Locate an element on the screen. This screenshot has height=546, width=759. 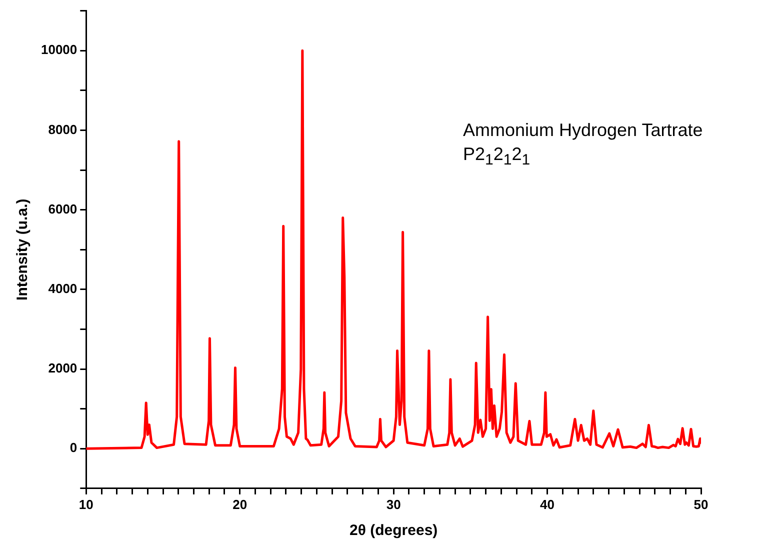
y-tick-label: 6000 is located at coordinates (63, 208).